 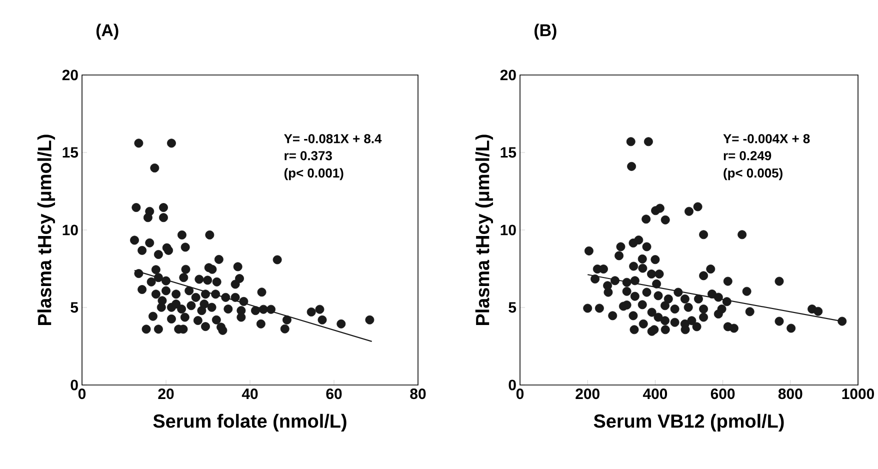 I want to click on x-tick-label: 400, so click(x=655, y=394).